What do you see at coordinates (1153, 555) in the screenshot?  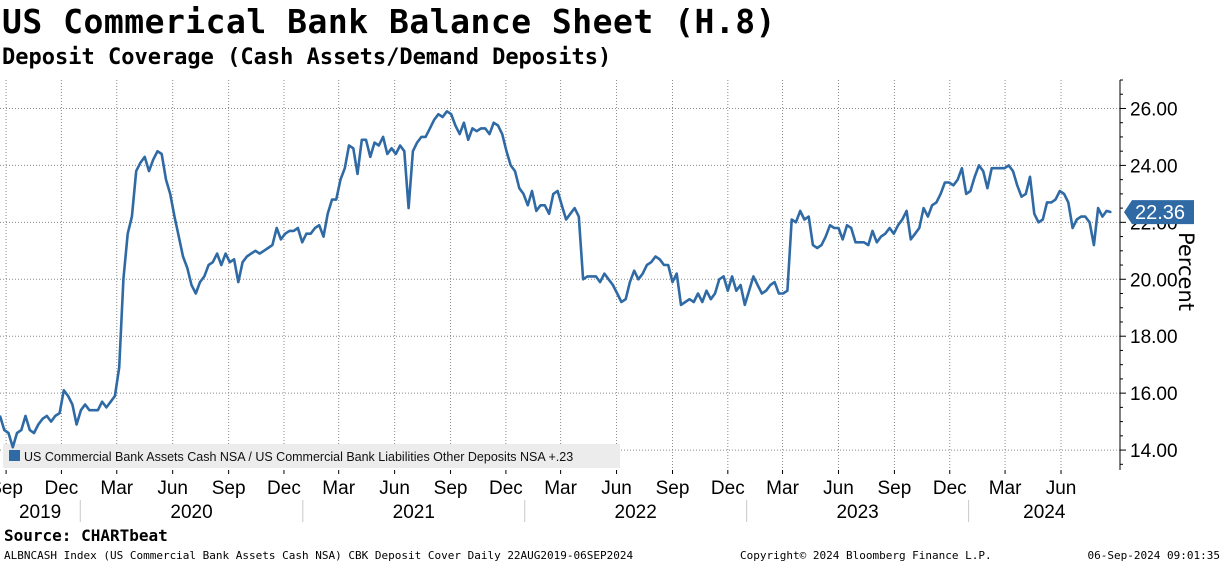 I see `footer-timestamp: 06-Sep-2024 09:01:35` at bounding box center [1153, 555].